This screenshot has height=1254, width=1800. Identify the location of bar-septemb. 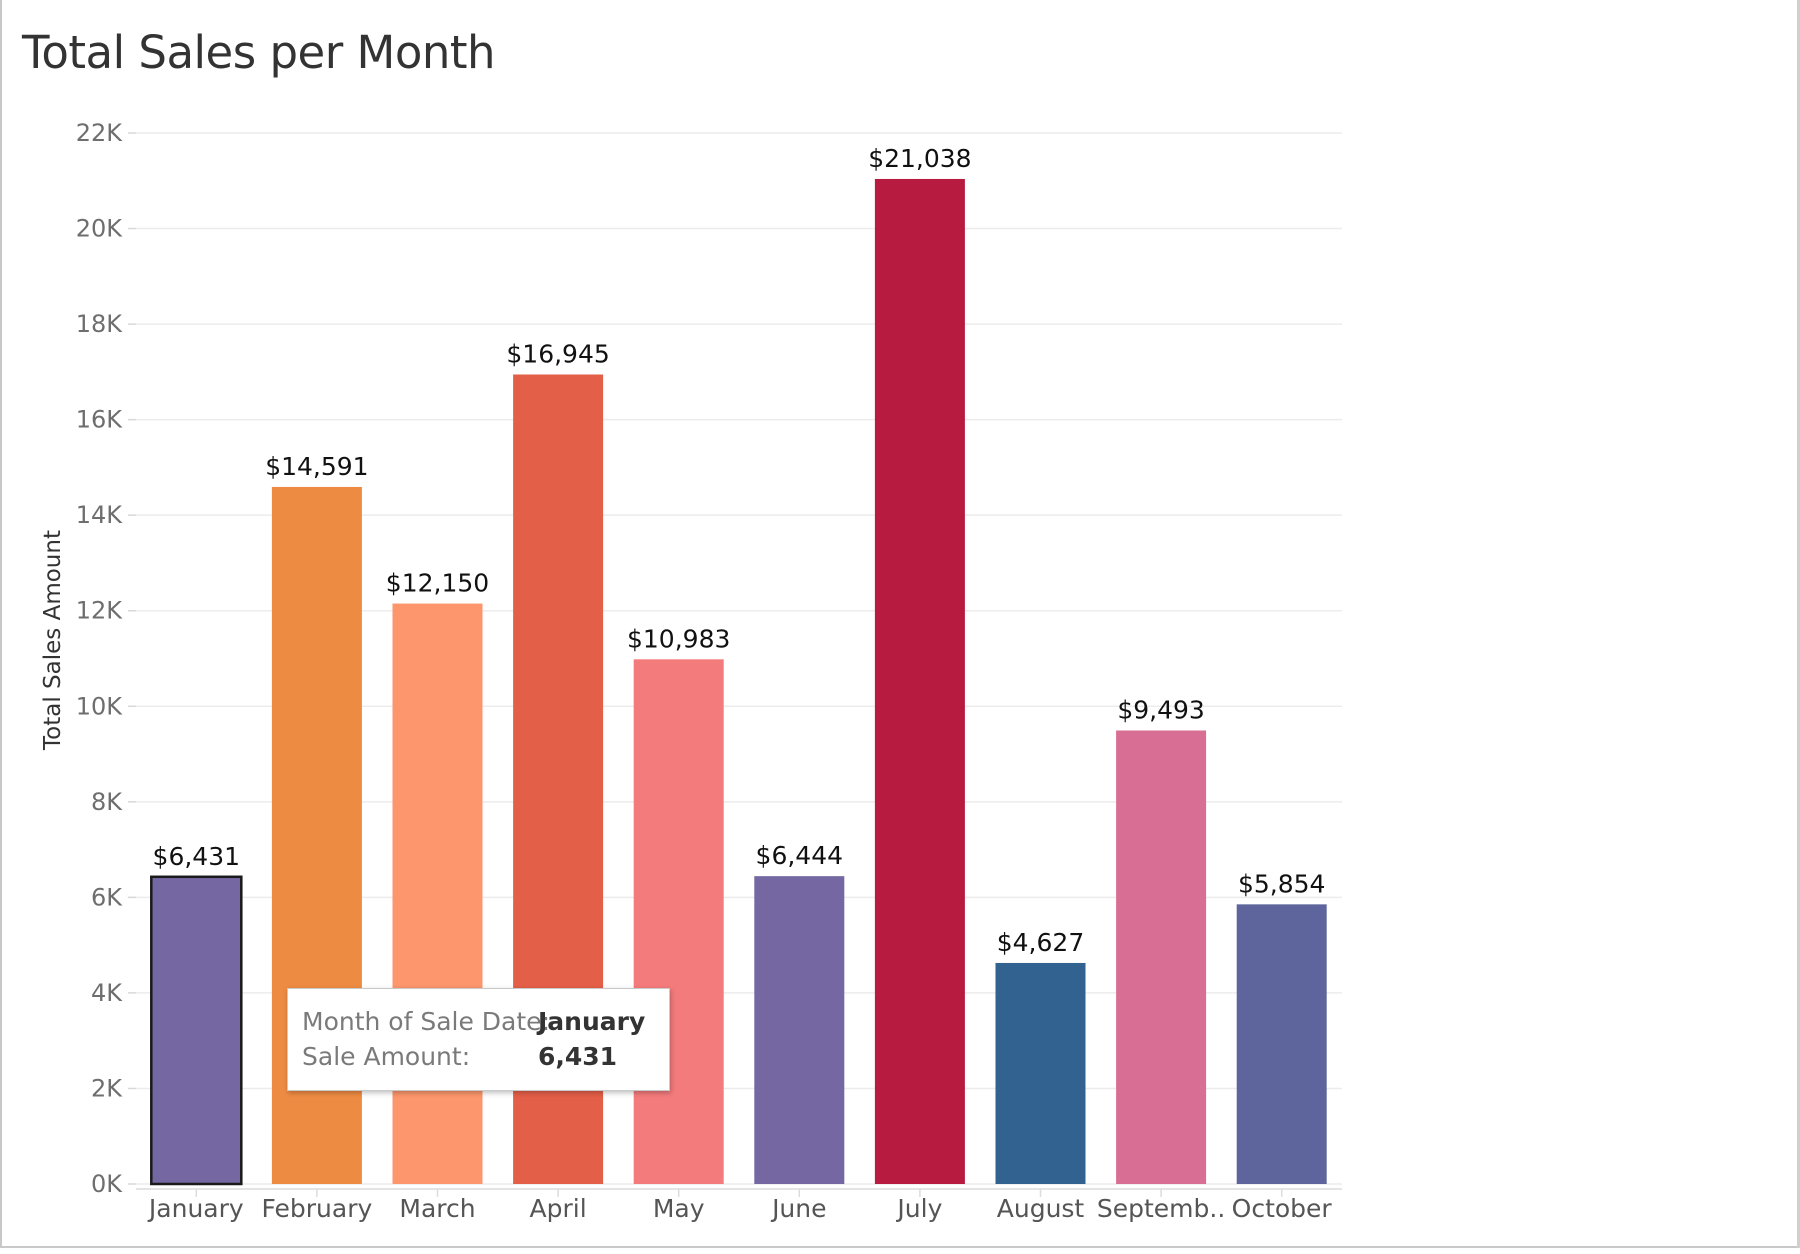
(1161, 957).